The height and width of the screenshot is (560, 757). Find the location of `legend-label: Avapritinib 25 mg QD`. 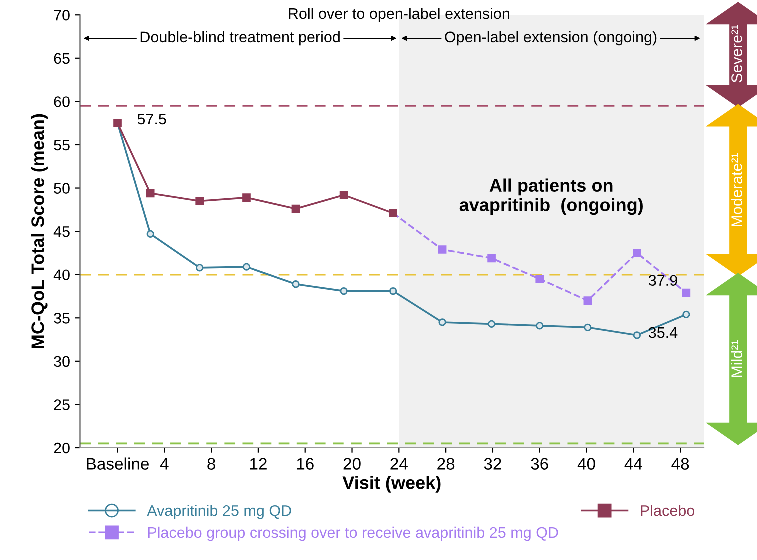

legend-label: Avapritinib 25 mg QD is located at coordinates (219, 512).